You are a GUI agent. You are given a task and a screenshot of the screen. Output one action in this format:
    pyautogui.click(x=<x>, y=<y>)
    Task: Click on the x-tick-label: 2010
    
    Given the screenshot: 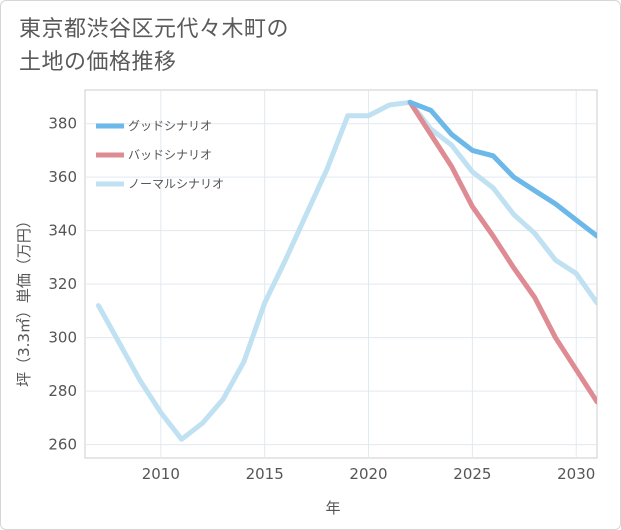 What is the action you would take?
    pyautogui.click(x=161, y=474)
    